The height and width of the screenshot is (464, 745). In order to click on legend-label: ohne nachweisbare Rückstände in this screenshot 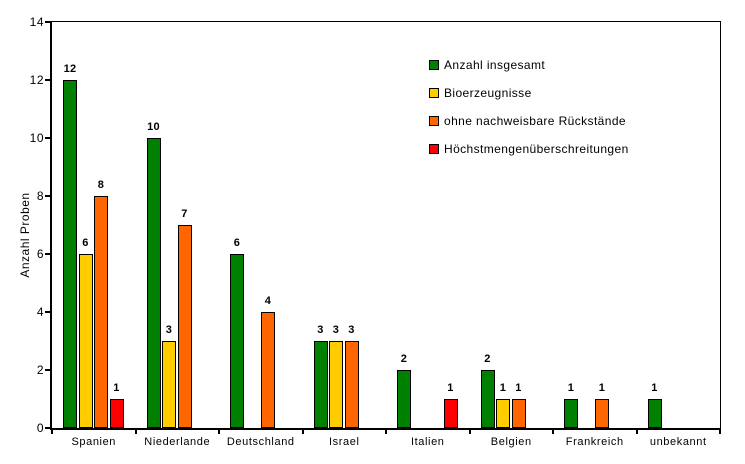, I will do `click(535, 121)`.